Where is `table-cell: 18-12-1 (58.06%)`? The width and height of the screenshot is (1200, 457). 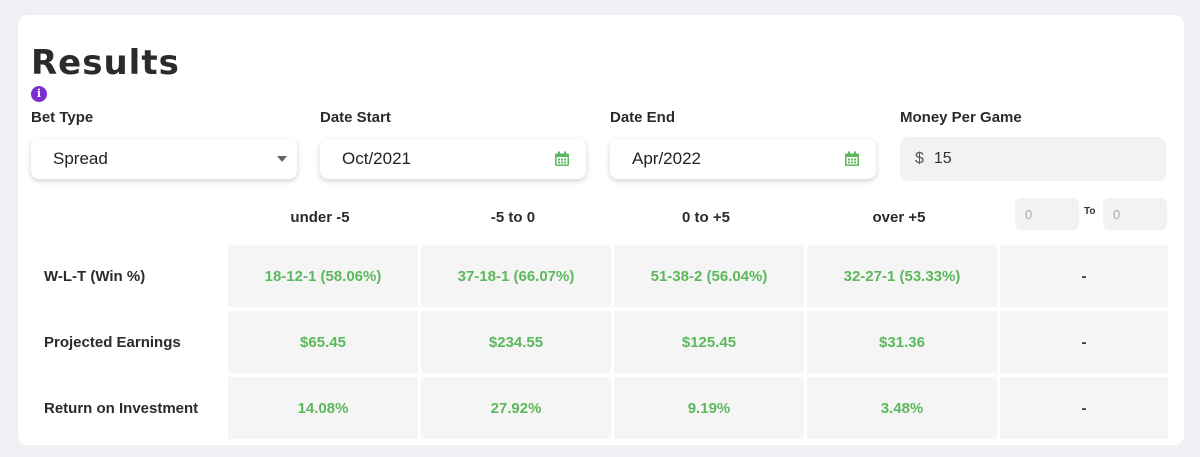
table-cell: 18-12-1 (58.06%) is located at coordinates (323, 276).